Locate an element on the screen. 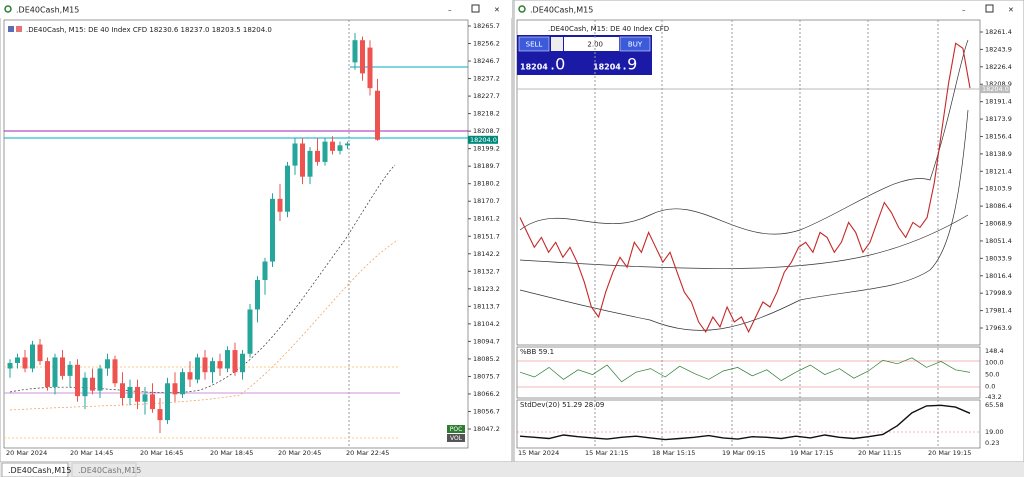 This screenshot has width=1024, height=477. panel-axis-label: 50.0 is located at coordinates (992, 375).